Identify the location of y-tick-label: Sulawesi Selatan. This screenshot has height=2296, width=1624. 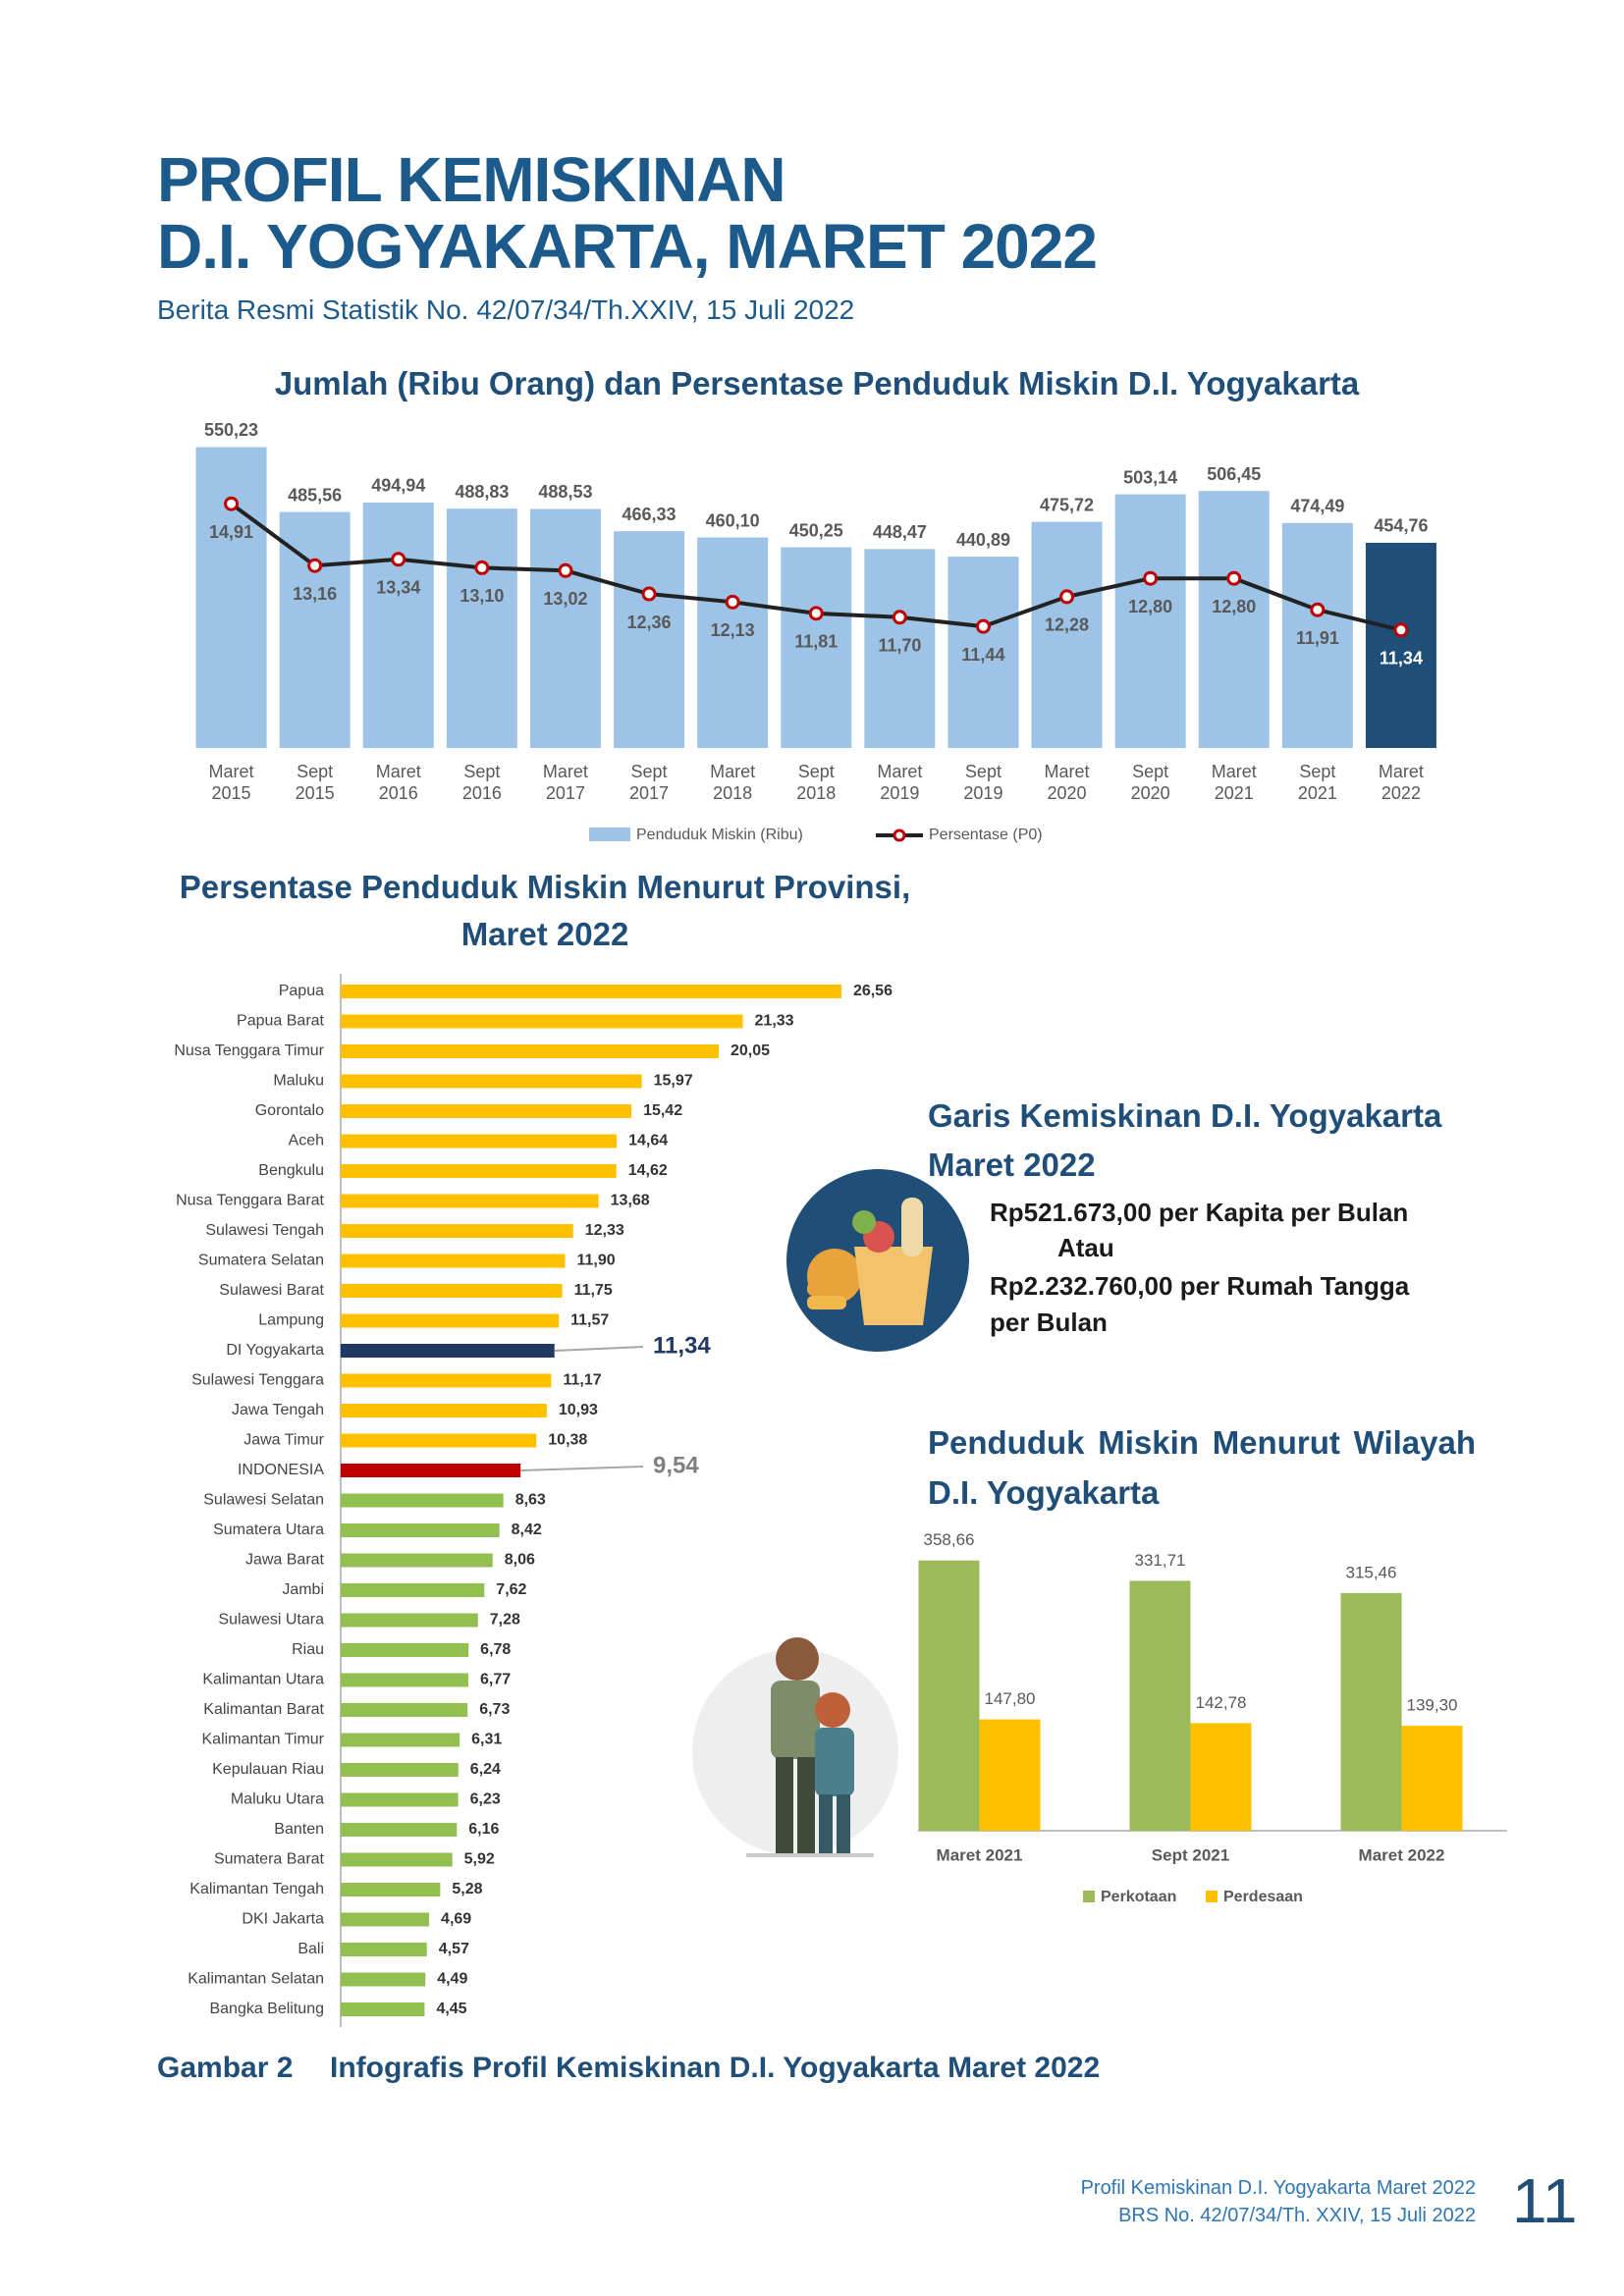
(263, 1500).